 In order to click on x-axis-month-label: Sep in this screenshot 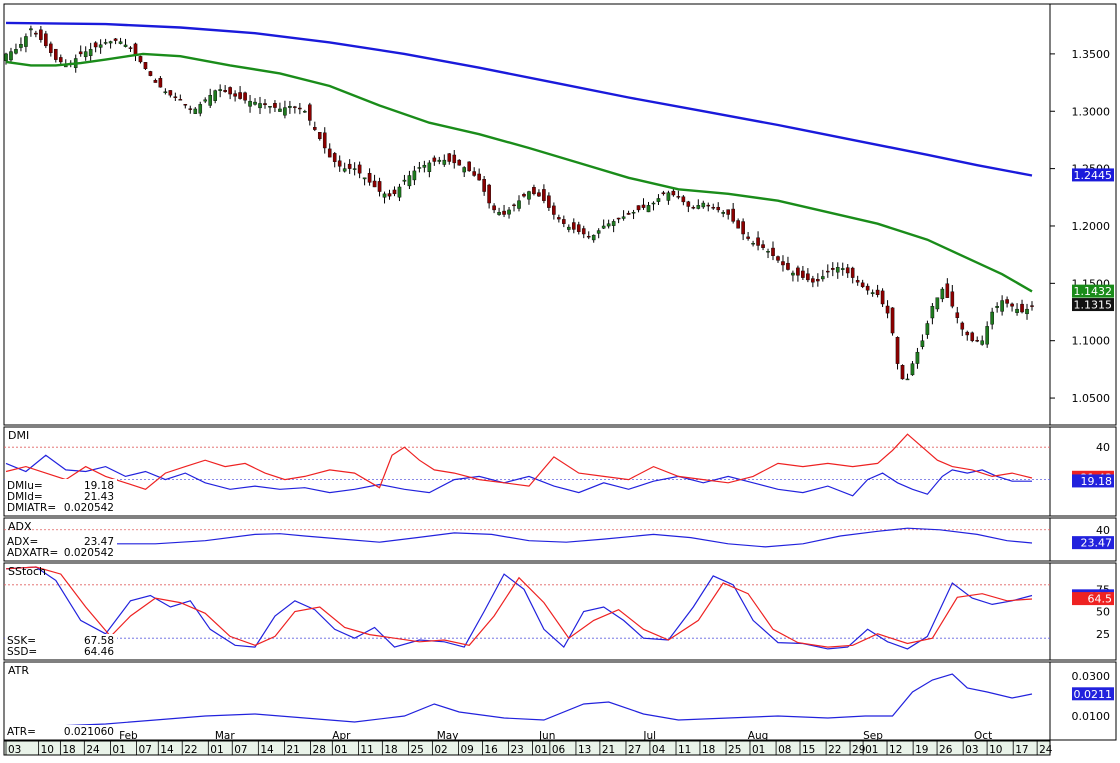, I will do `click(873, 736)`.